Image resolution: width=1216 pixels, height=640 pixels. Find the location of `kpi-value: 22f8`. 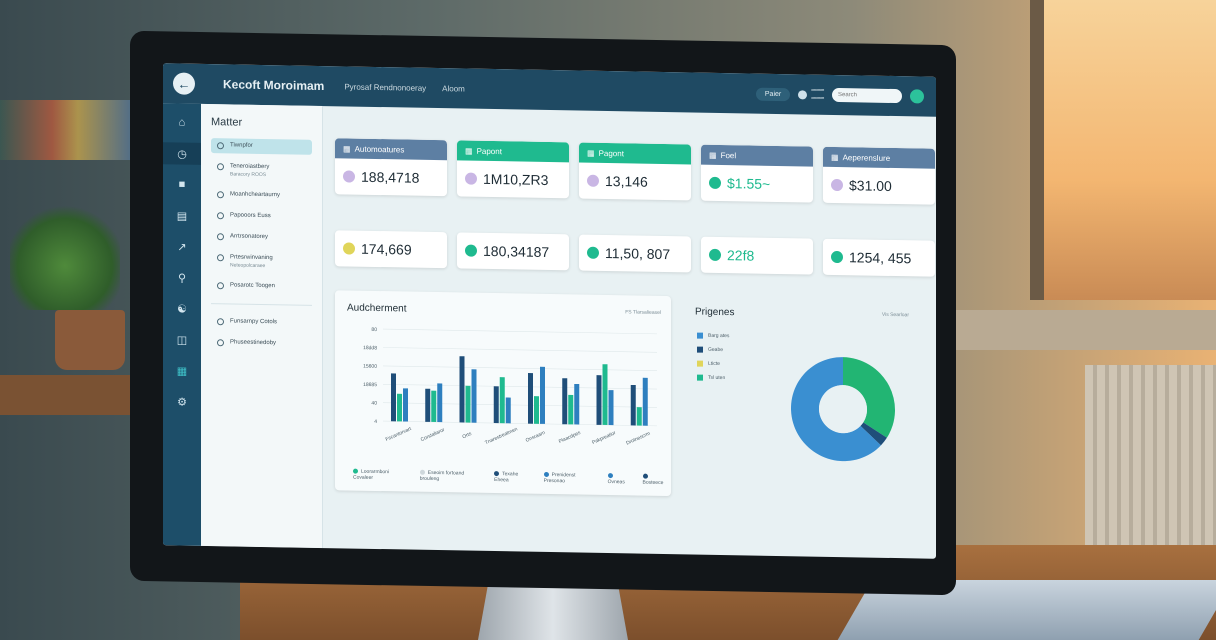

kpi-value: 22f8 is located at coordinates (741, 255).